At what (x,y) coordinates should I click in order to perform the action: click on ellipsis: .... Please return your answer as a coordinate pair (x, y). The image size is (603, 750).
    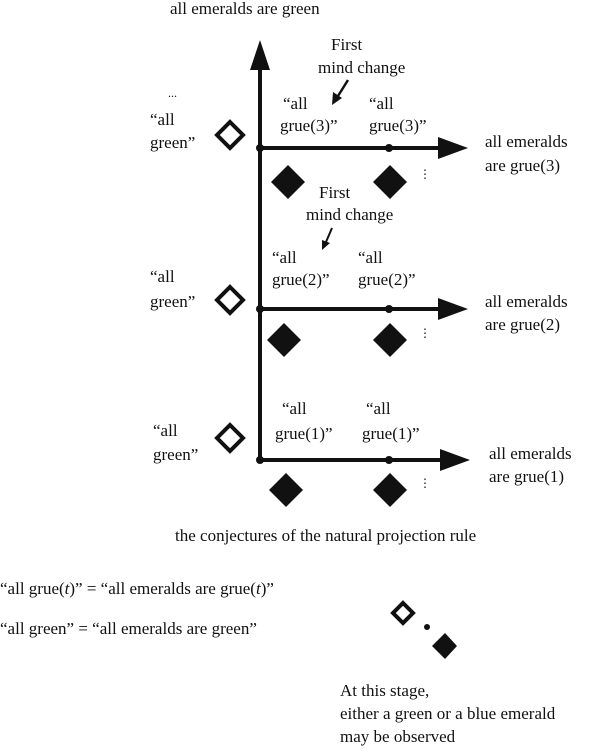
    Looking at the image, I should click on (172, 93).